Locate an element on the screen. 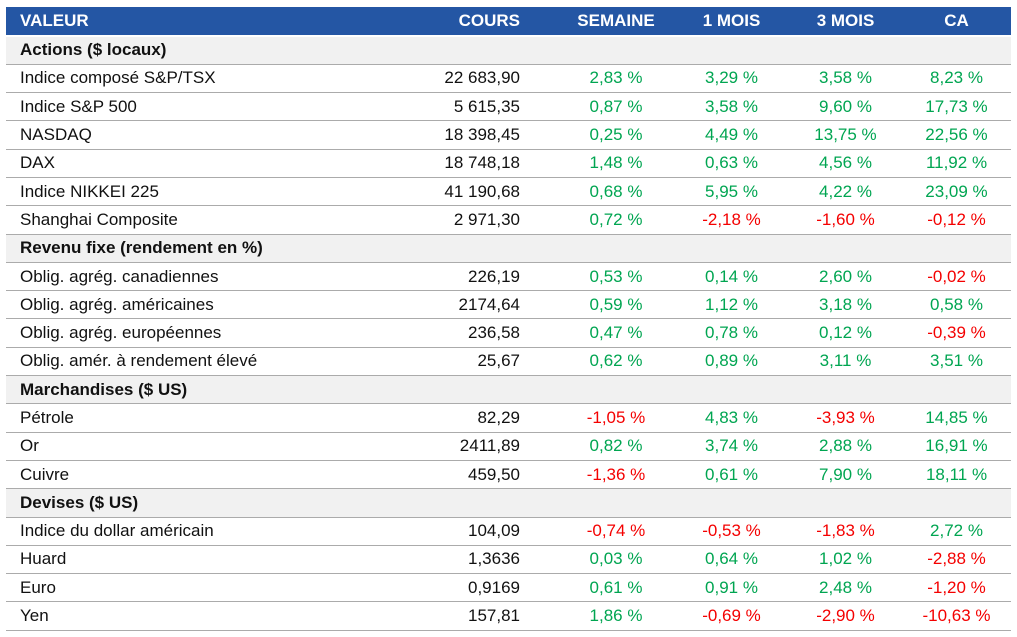  cell-semaine: 0,87 % is located at coordinates (616, 107).